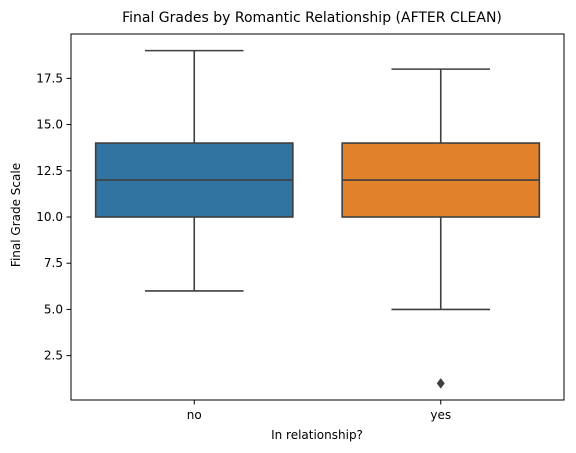  What do you see at coordinates (49, 217) in the screenshot?
I see `y-tick-label: 10.0` at bounding box center [49, 217].